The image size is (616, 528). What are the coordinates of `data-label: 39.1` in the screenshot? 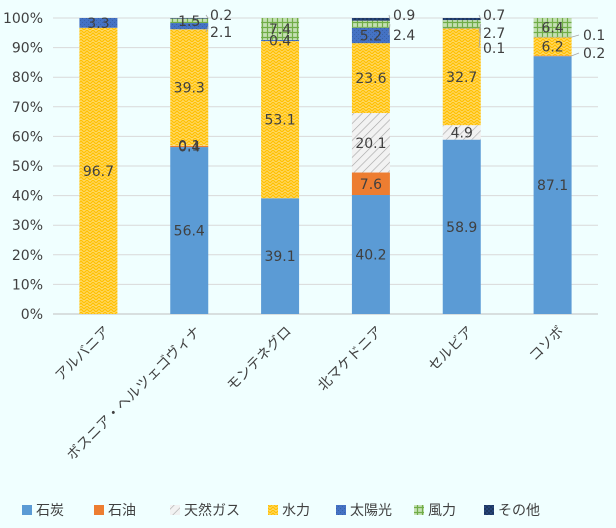 It's located at (279, 257).